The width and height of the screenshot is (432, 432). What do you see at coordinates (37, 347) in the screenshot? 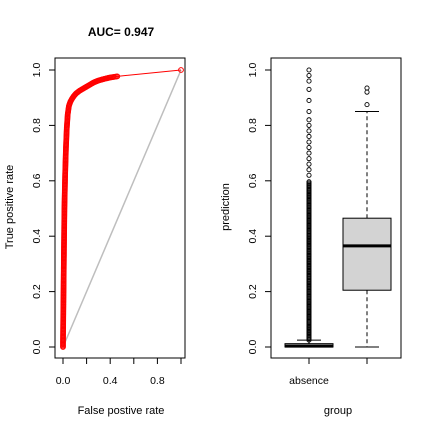
I see `roc-y-tick-label: 0.0` at bounding box center [37, 347].